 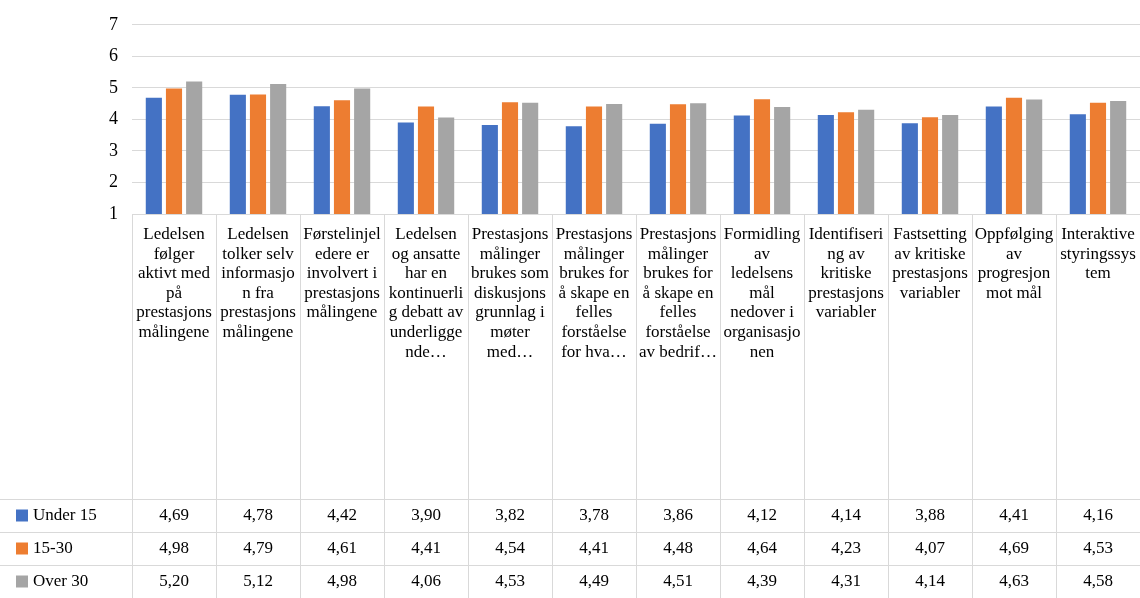 I want to click on data-label: 4,51, so click(x=678, y=580).